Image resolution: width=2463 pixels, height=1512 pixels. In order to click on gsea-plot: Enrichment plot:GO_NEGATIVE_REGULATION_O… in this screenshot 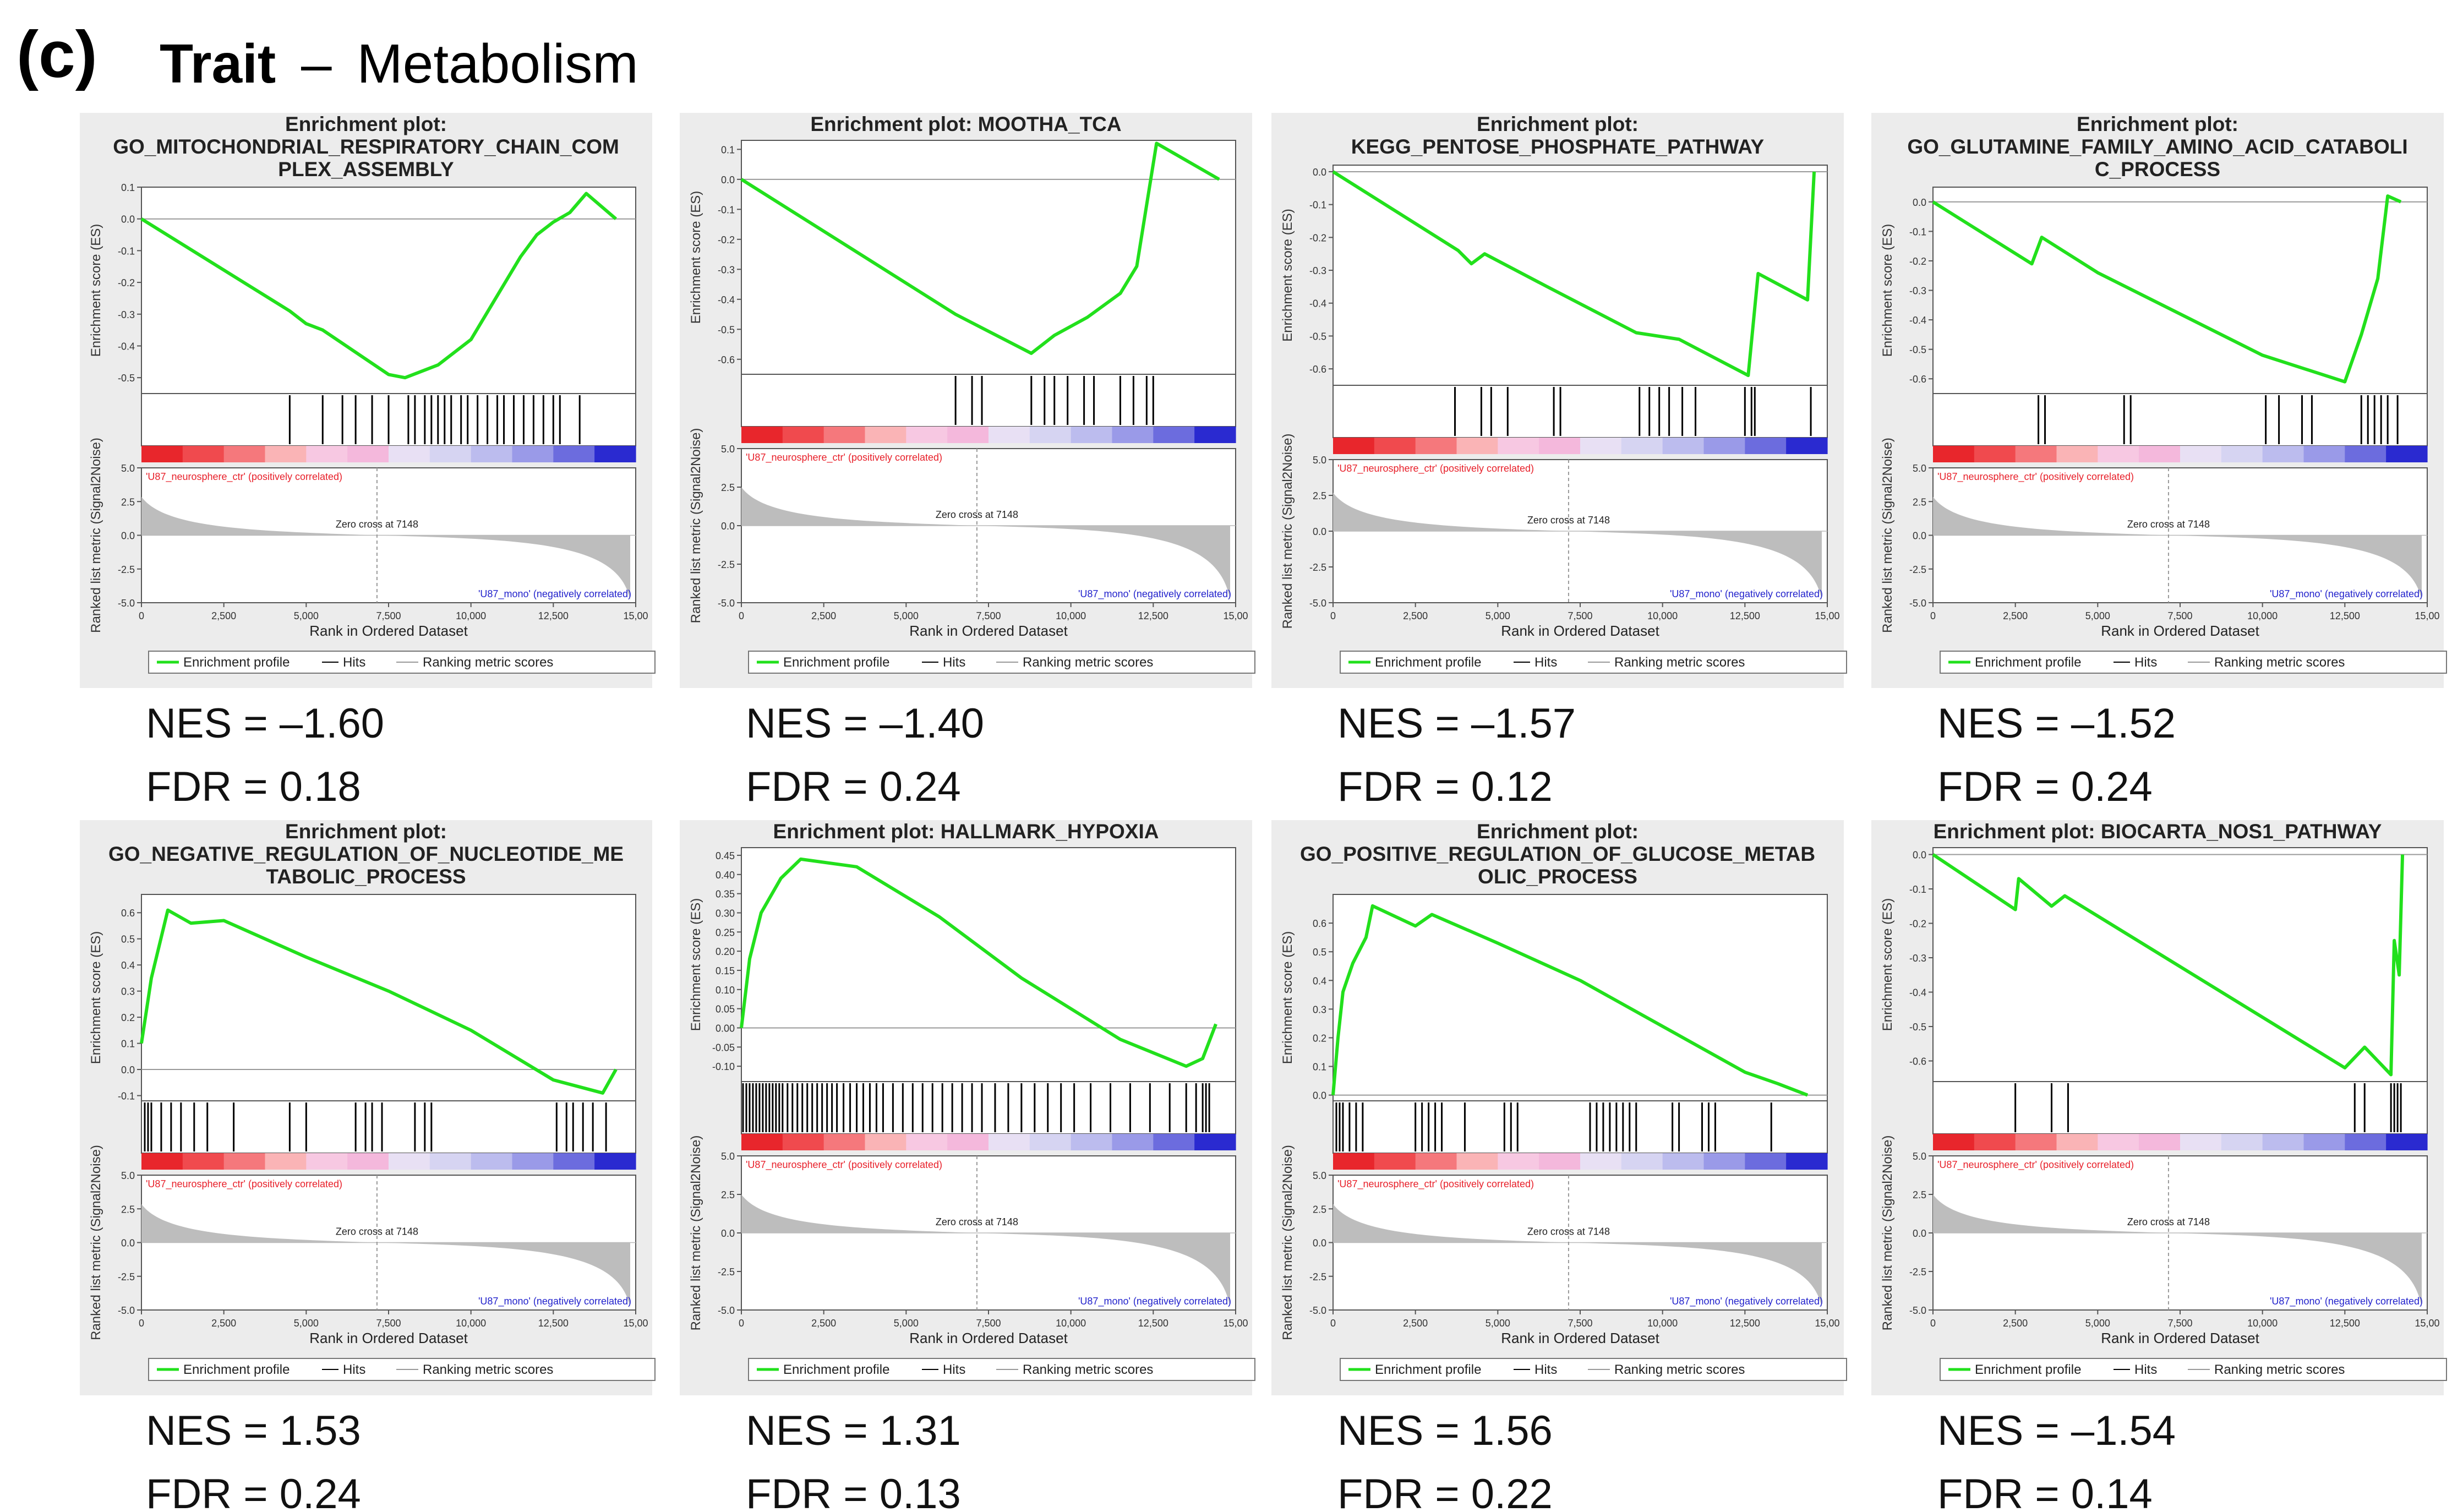, I will do `click(368, 1166)`.